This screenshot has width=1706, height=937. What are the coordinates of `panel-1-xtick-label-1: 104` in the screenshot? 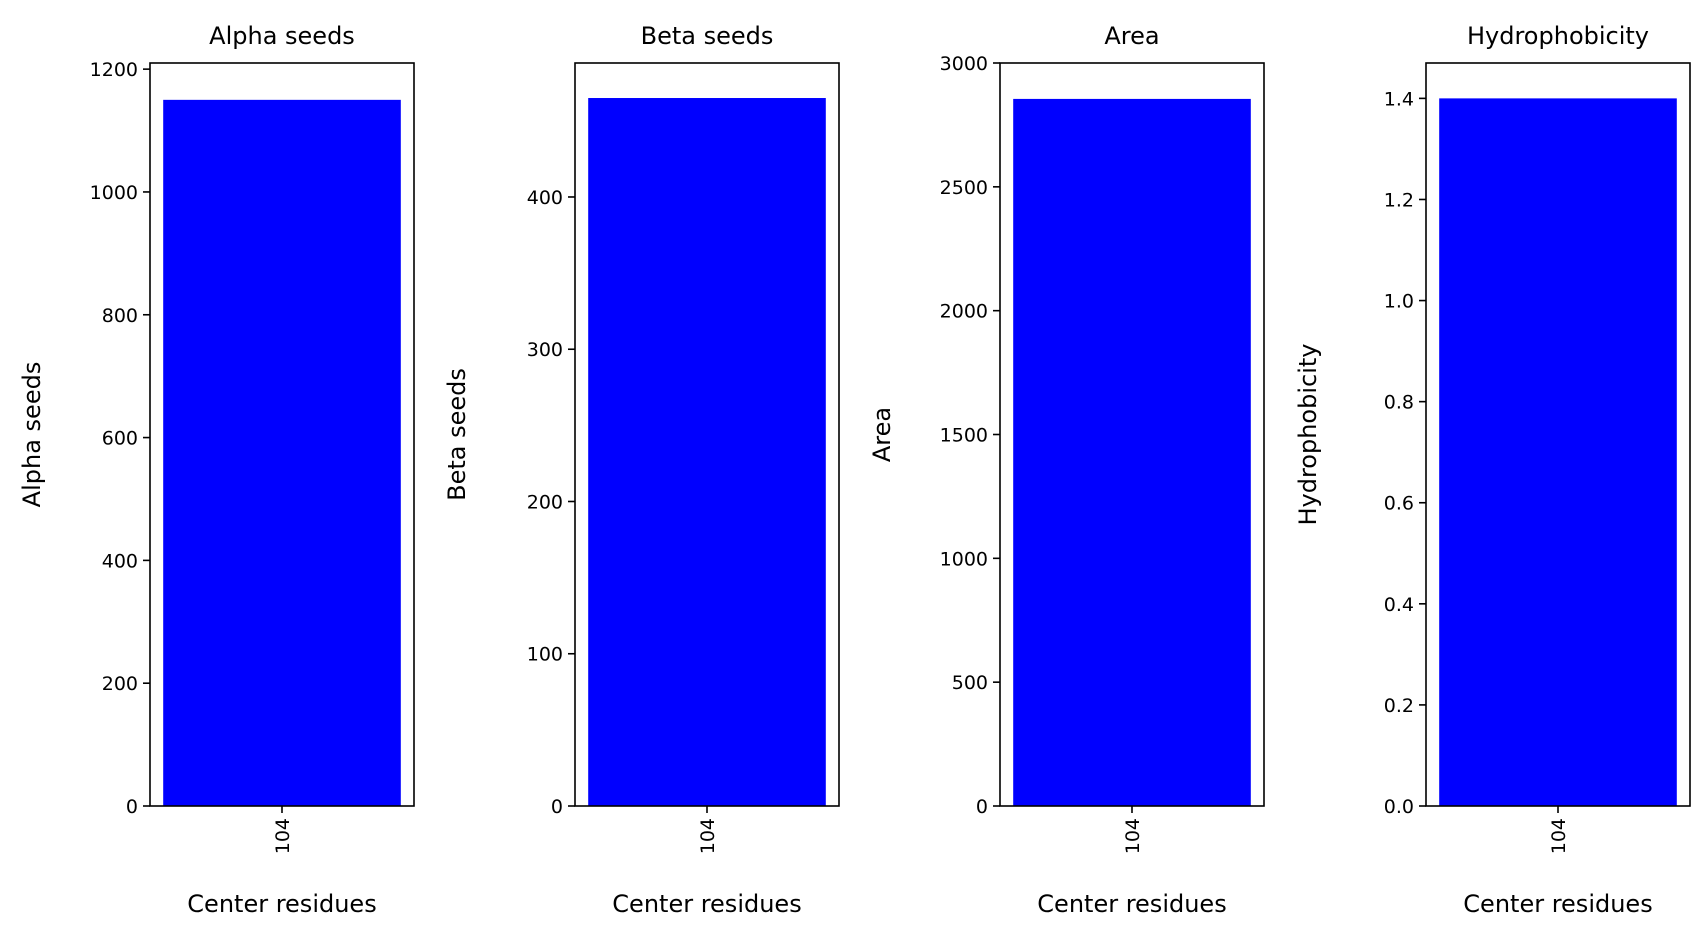 It's located at (283, 836).